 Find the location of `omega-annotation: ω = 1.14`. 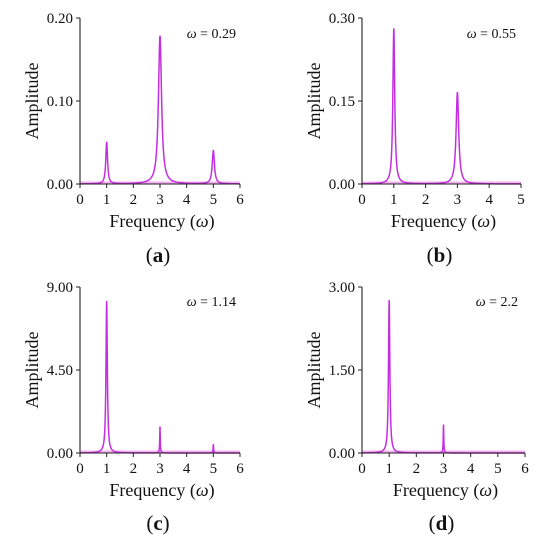

omega-annotation: ω = 1.14 is located at coordinates (211, 302).